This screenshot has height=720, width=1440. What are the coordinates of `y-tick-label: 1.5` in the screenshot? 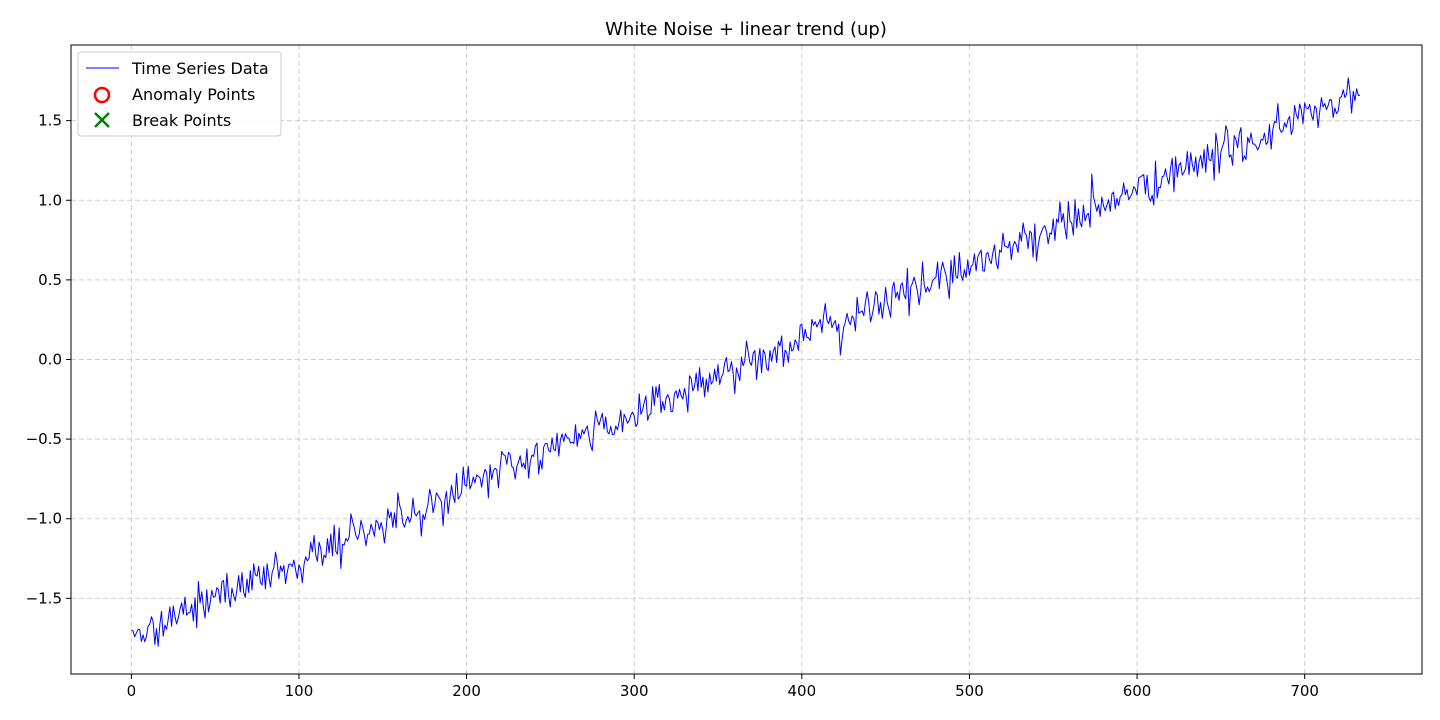 It's located at (50, 121).